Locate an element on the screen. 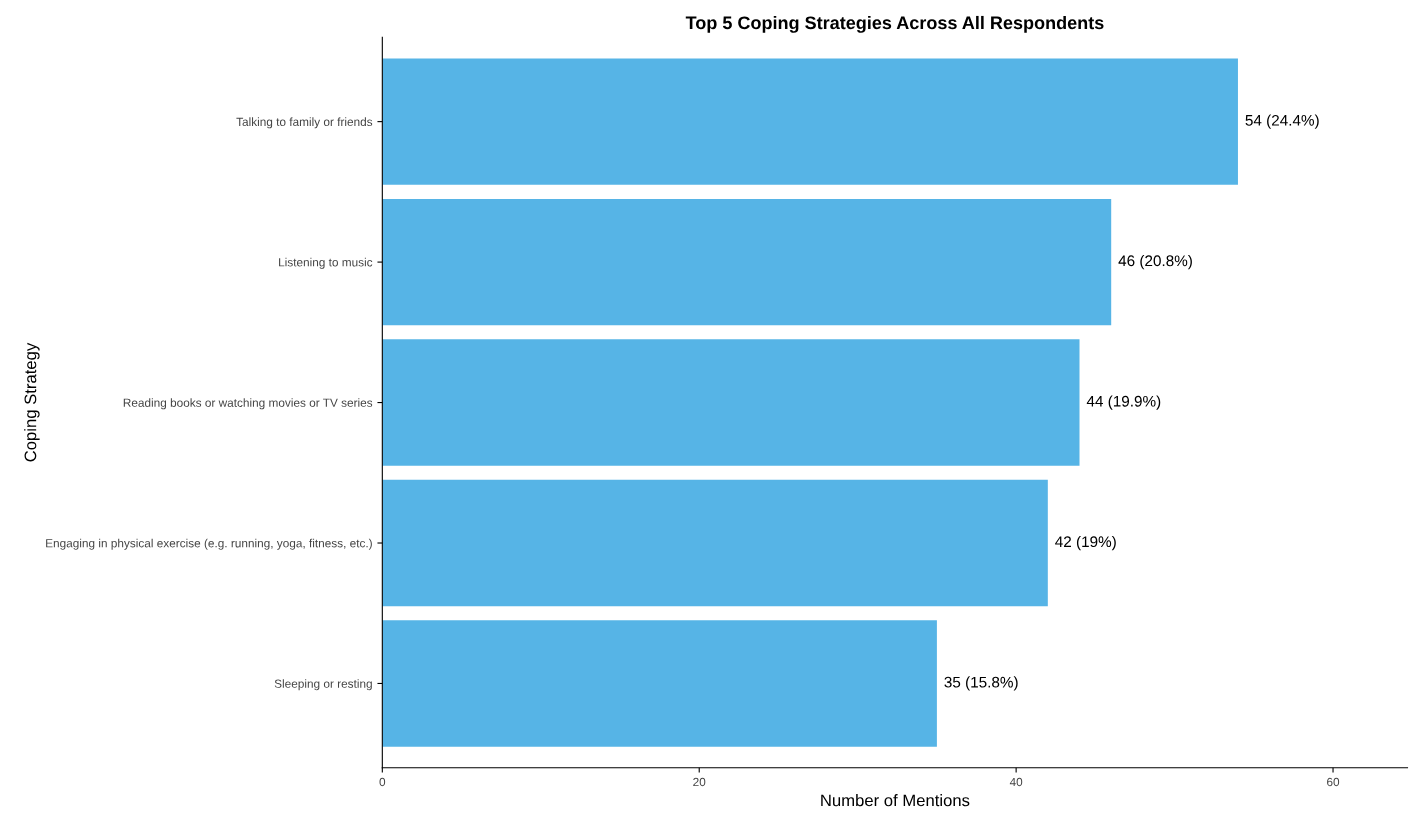 This screenshot has width=1416, height=830. y-tick-label: Listening to music is located at coordinates (326, 263).